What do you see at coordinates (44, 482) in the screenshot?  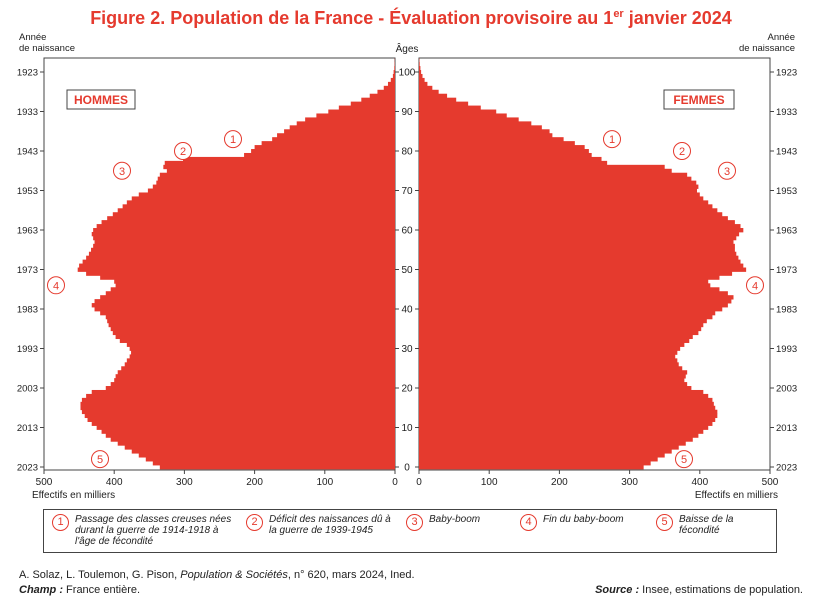 I see `men-x-tick-label-500: 500` at bounding box center [44, 482].